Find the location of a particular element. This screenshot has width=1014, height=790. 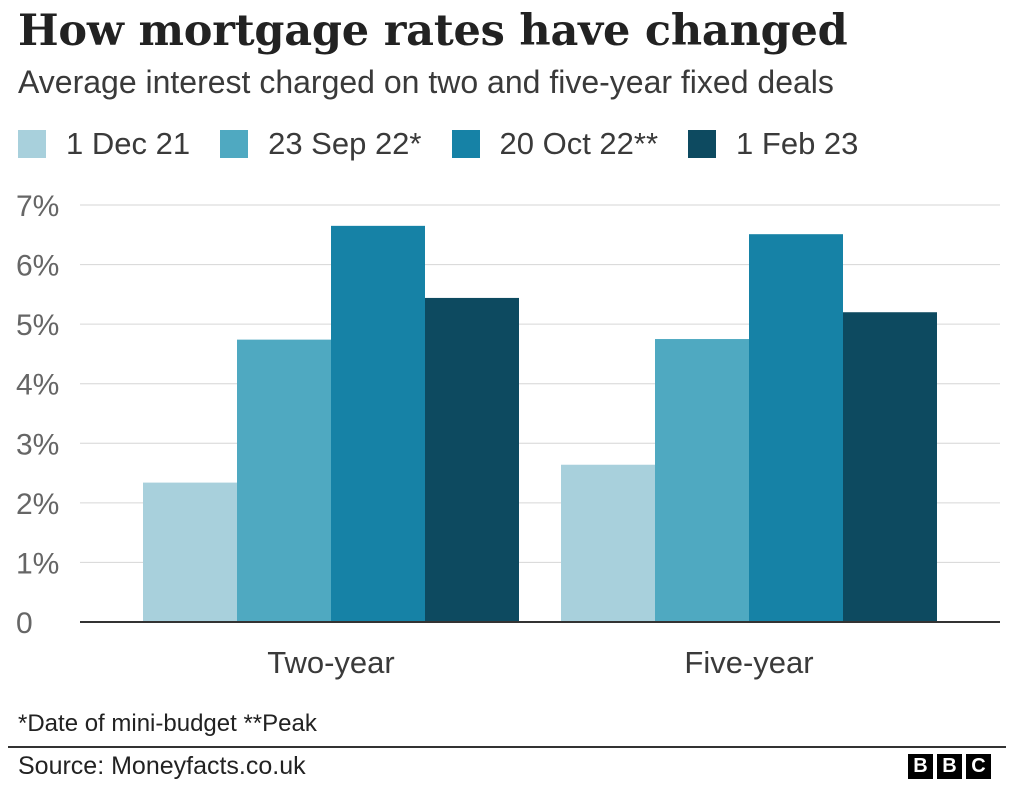

legend: 1 Dec 21 23 Sep 22* 20 Oct 22** 1 Feb 23 is located at coordinates (453, 144).